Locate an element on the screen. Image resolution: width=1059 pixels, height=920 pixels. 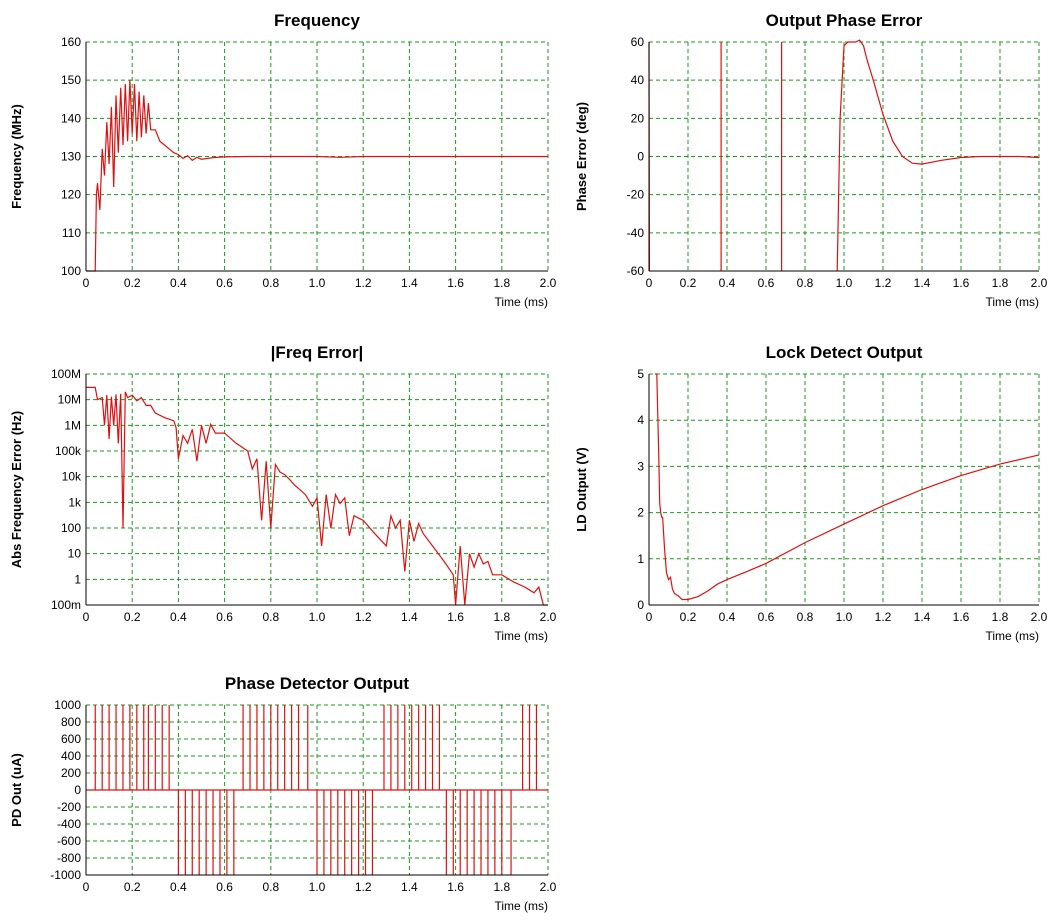
chart-title: Lock Detect Output is located at coordinates (844, 352).